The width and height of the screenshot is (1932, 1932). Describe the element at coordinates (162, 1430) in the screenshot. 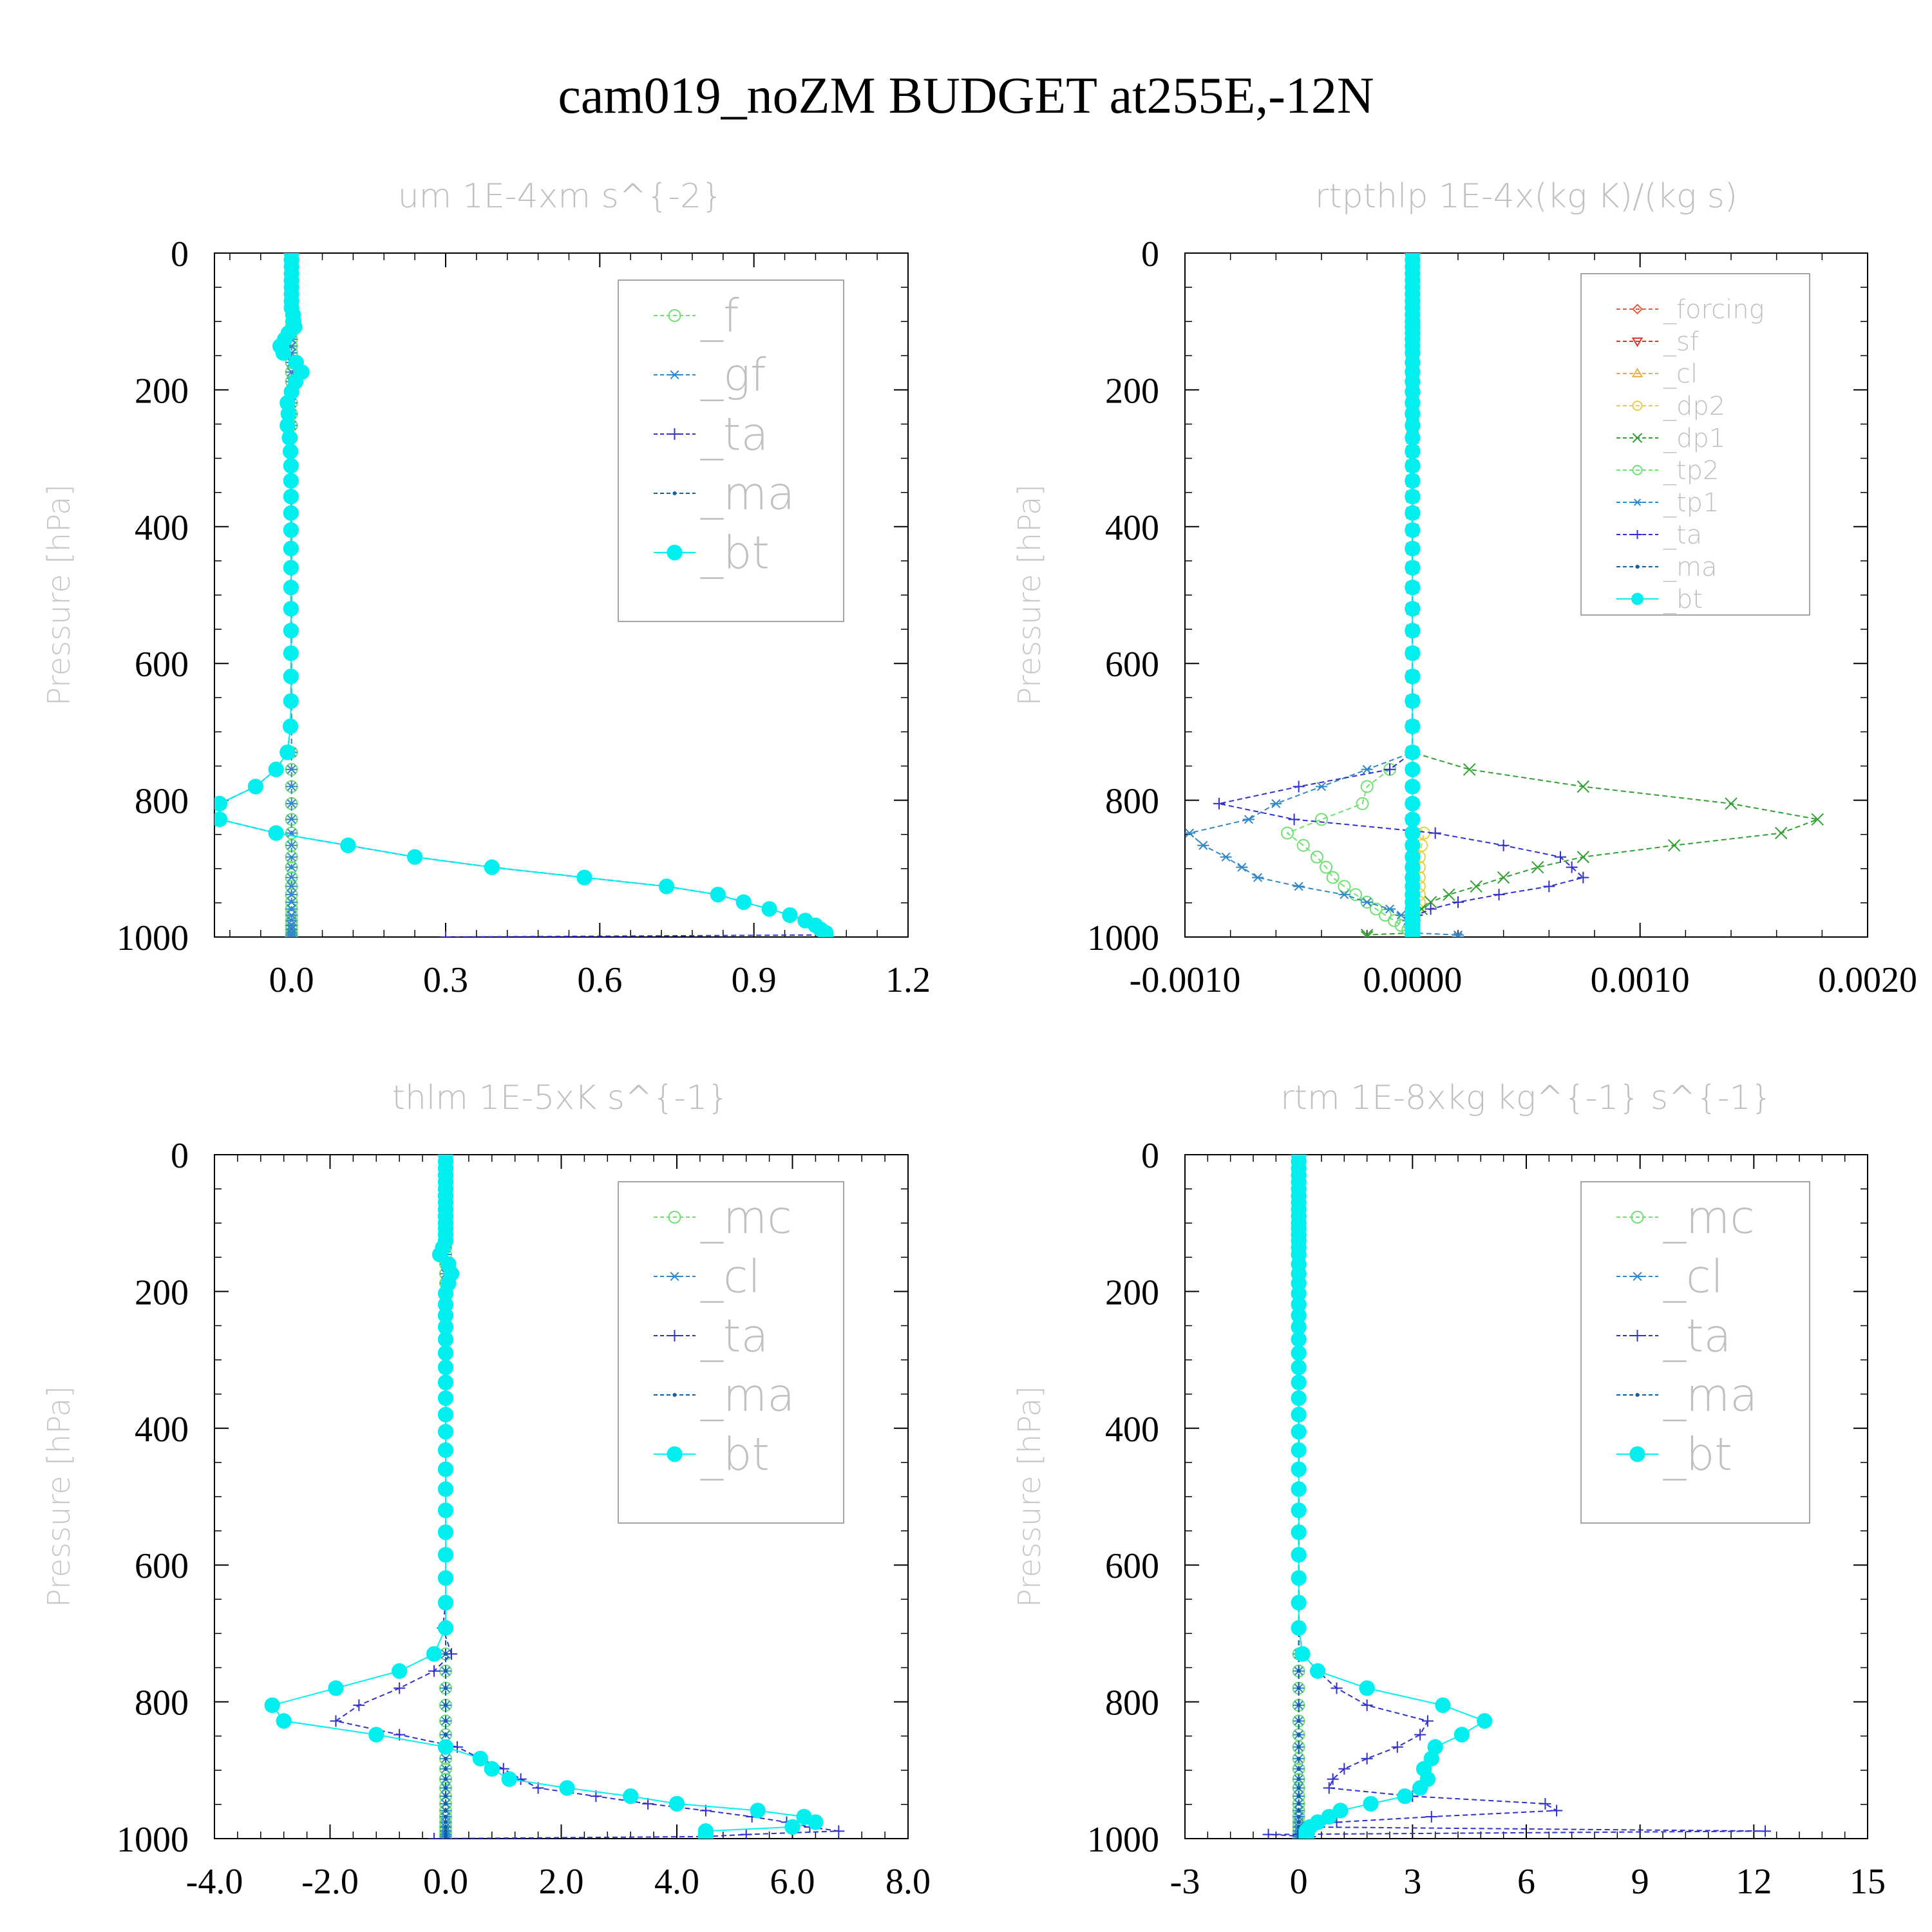

I see `y-tick-label: 400` at that location.